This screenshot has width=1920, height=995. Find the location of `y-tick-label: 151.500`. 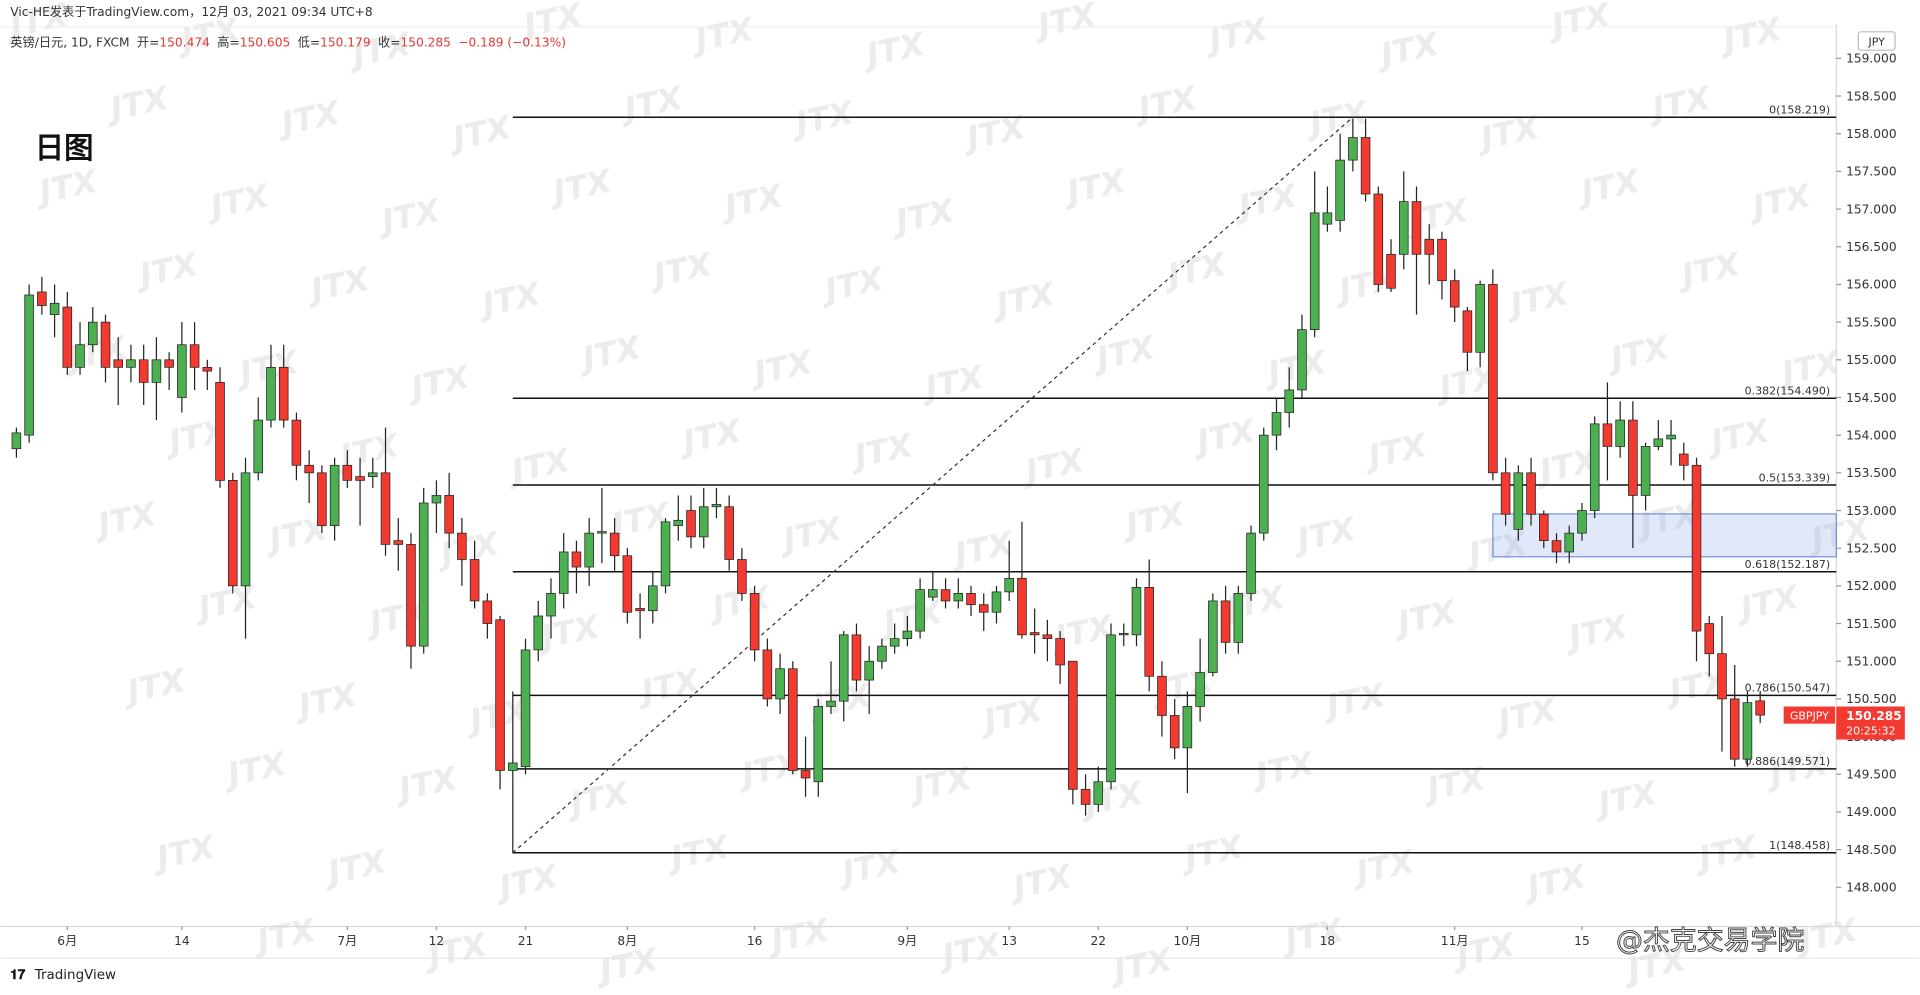

y-tick-label: 151.500 is located at coordinates (1871, 624).